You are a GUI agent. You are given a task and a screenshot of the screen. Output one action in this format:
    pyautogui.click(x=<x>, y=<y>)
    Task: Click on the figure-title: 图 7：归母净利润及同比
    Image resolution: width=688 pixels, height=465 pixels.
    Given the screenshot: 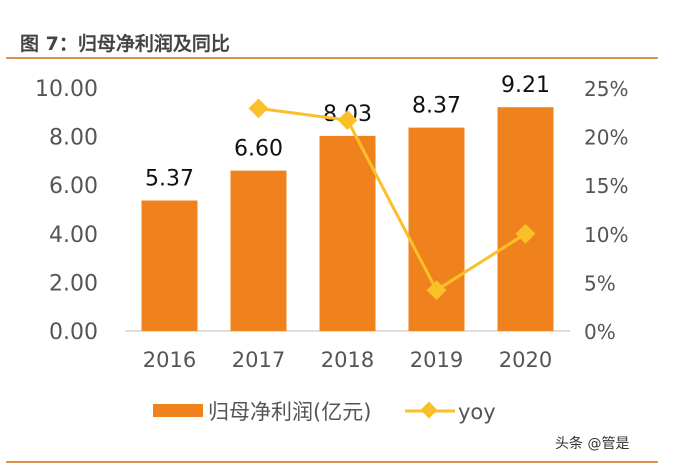 What is the action you would take?
    pyautogui.click(x=125, y=44)
    